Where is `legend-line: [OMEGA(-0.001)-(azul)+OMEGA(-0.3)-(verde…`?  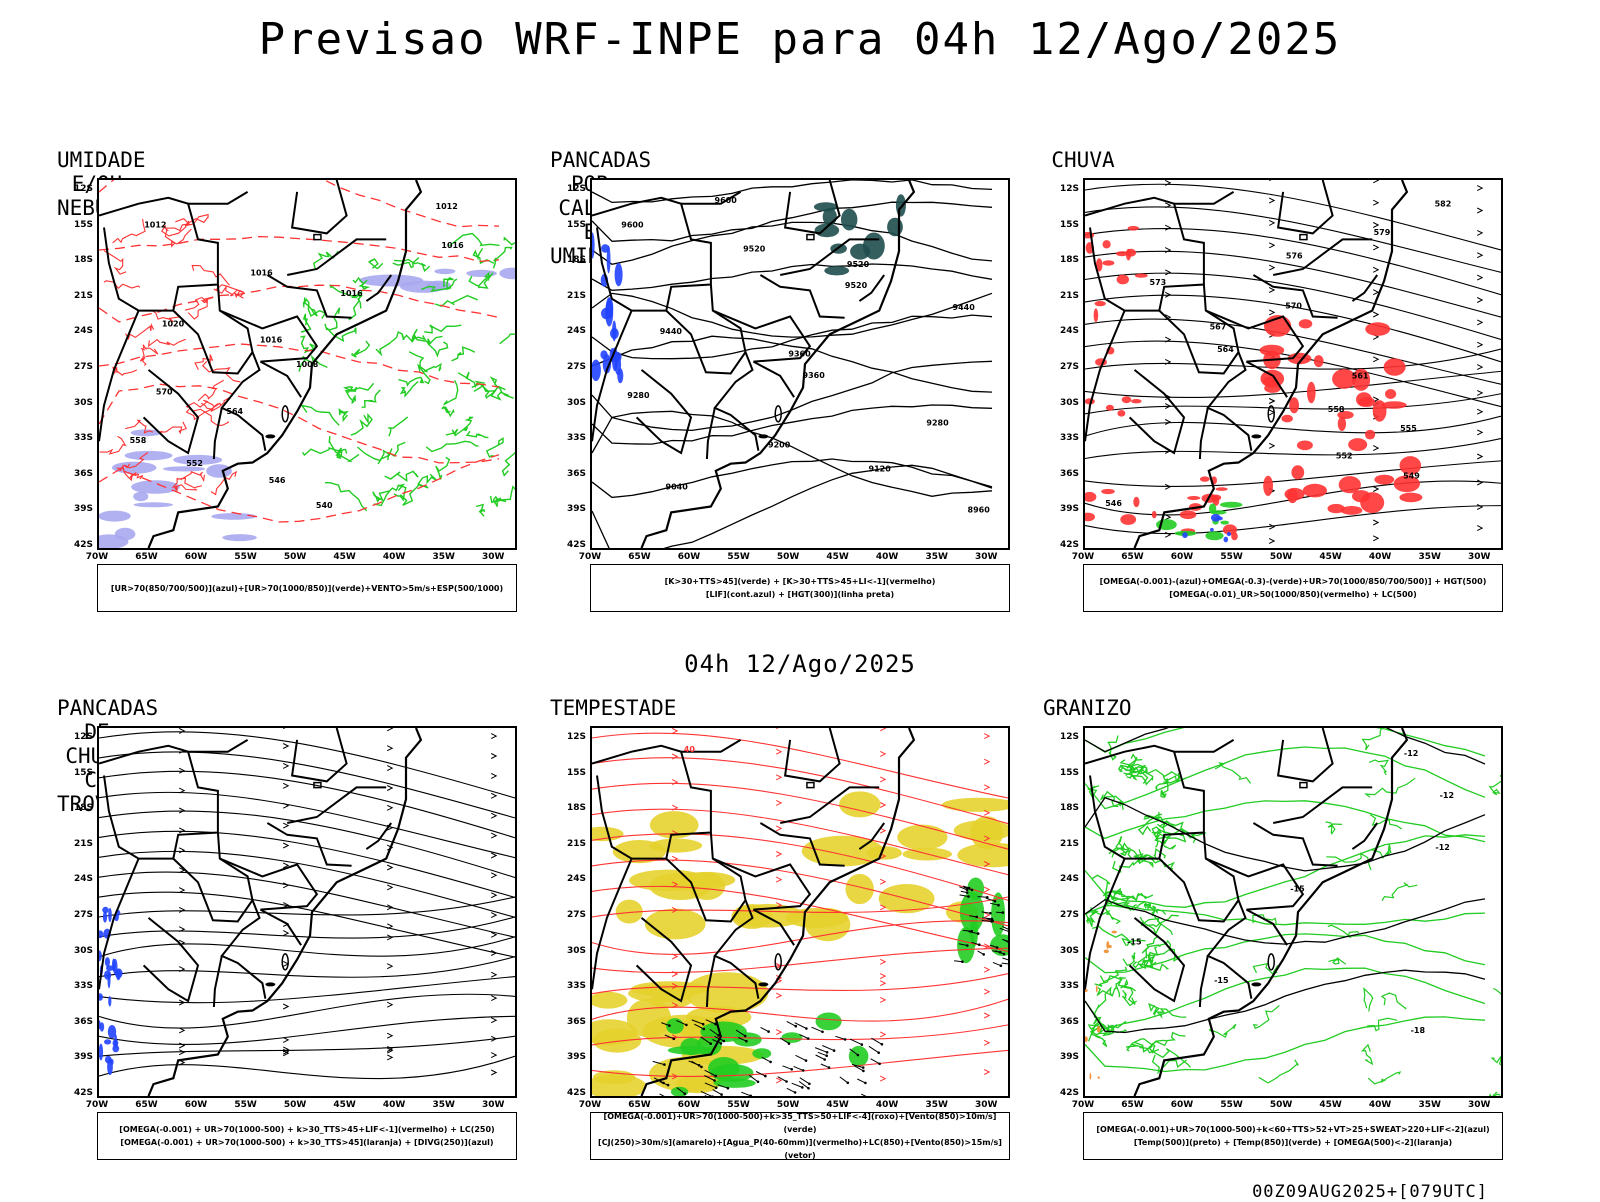
legend-line: [OMEGA(-0.001)-(azul)+OMEGA(-0.3)-(verde… is located at coordinates (1293, 581).